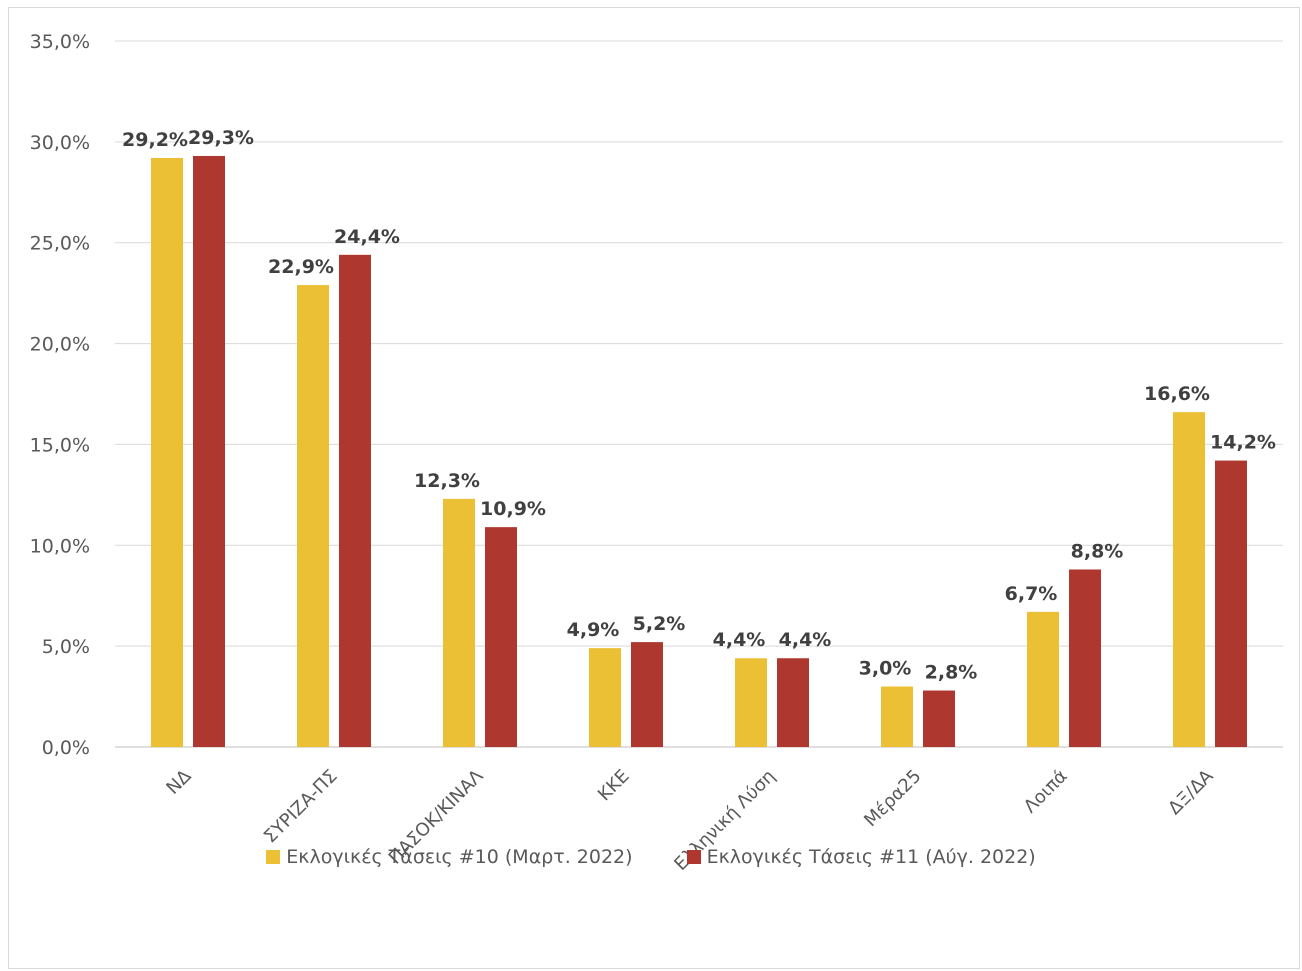  What do you see at coordinates (1177, 394) in the screenshot?
I see `data-label: 16,6%` at bounding box center [1177, 394].